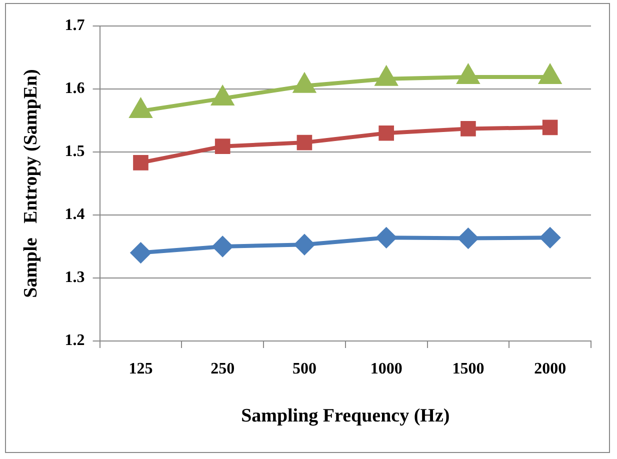  Describe the element at coordinates (140, 369) in the screenshot. I see `x-tick-label: 125` at that location.